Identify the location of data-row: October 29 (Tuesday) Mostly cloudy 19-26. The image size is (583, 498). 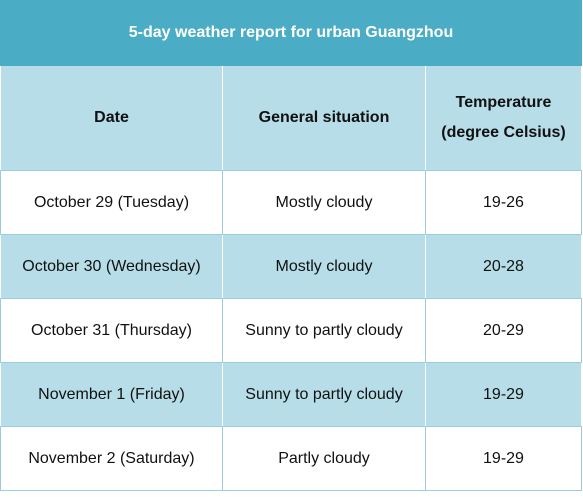
(291, 202).